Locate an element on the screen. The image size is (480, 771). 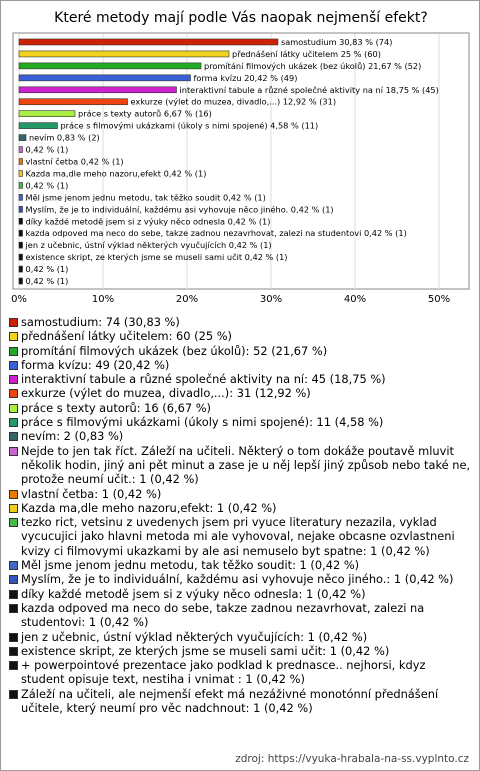
value-label: 30,83 % (74) is located at coordinates (365, 41).